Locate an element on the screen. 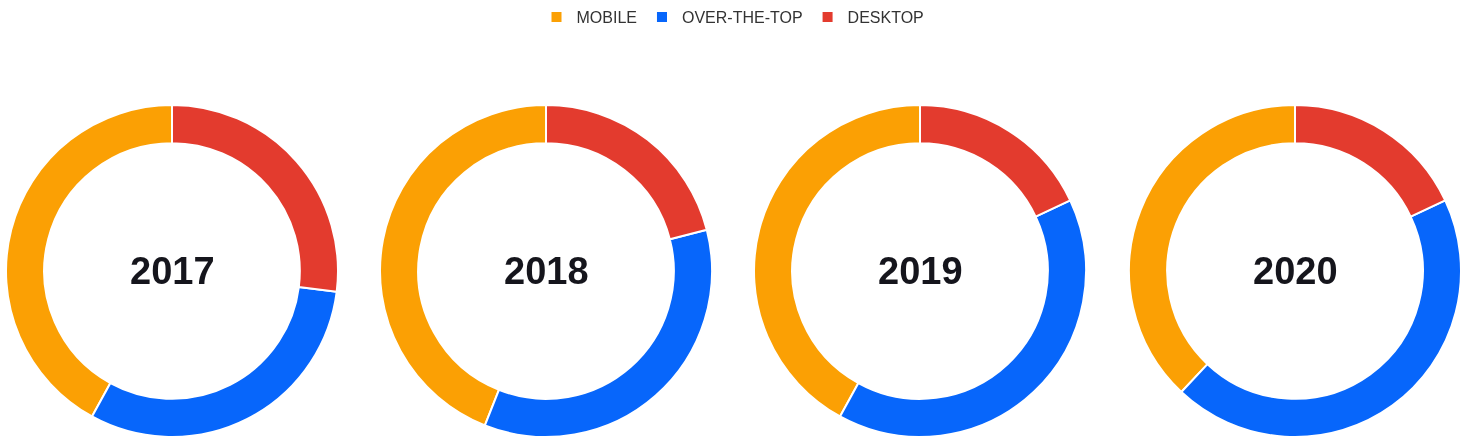 This screenshot has height=438, width=1466. slice-label: 2017 is located at coordinates (172, 271).